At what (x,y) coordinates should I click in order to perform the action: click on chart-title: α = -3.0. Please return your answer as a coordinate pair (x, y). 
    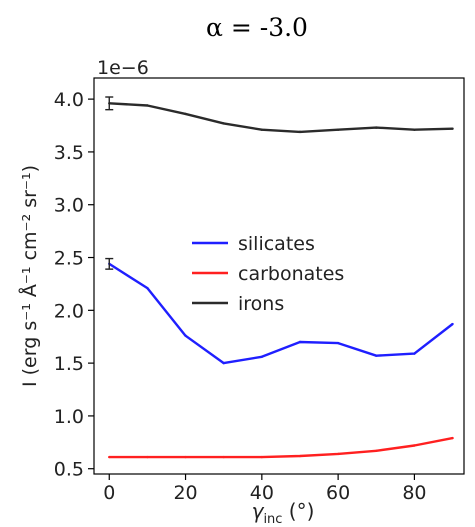
    Looking at the image, I should click on (257, 27).